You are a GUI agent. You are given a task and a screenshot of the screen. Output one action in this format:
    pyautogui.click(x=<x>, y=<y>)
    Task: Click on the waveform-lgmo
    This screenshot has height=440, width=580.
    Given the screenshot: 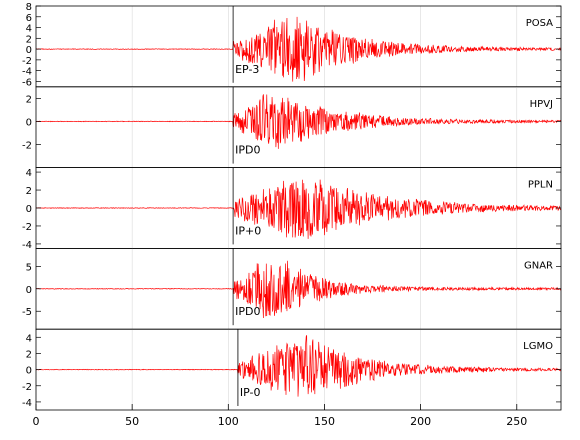 What is the action you would take?
    pyautogui.click(x=298, y=366)
    